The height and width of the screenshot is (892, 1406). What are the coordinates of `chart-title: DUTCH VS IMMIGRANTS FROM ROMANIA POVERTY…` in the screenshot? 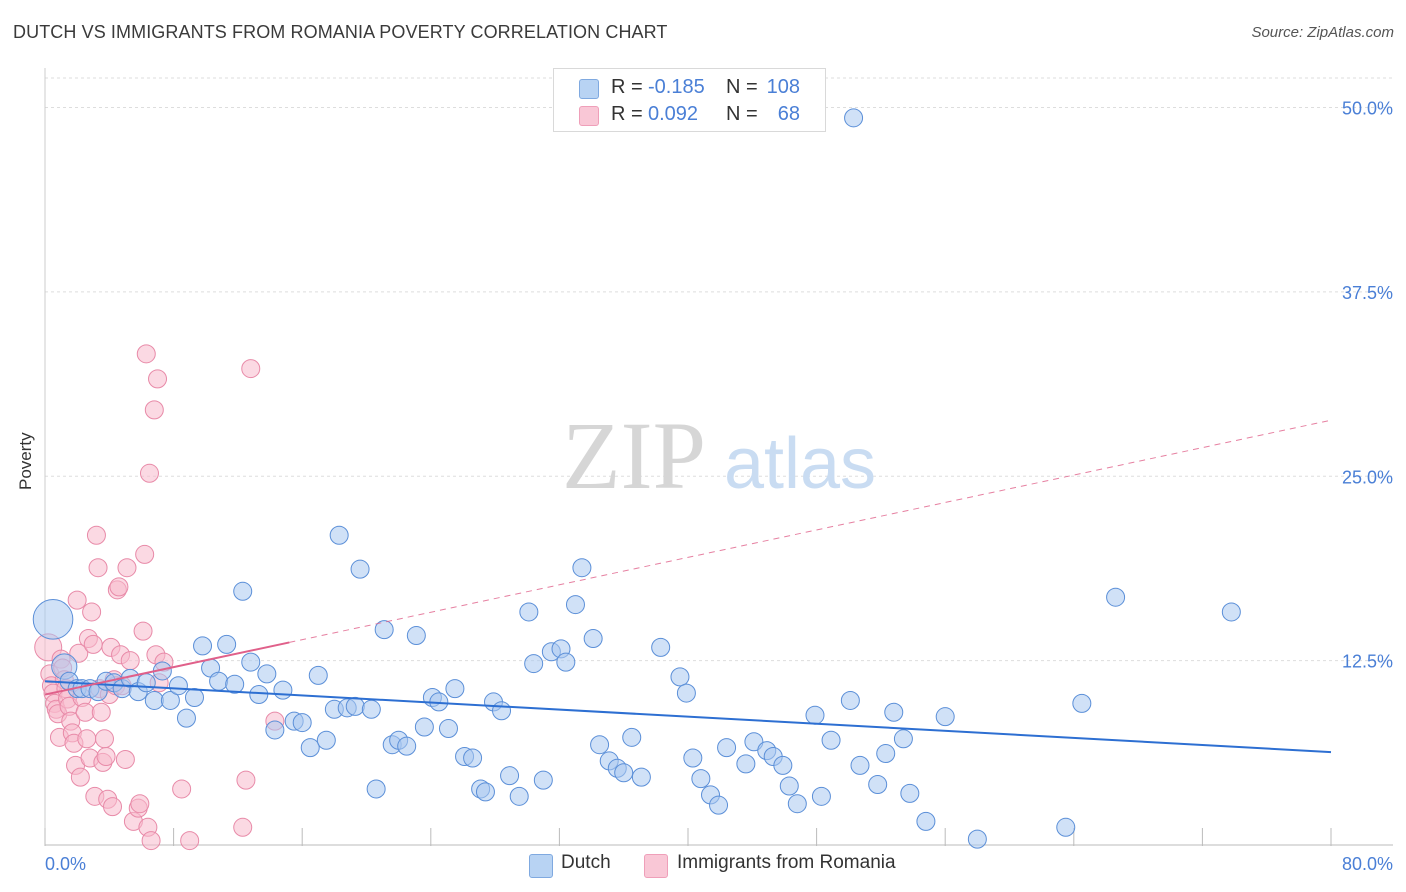 It's located at (340, 32).